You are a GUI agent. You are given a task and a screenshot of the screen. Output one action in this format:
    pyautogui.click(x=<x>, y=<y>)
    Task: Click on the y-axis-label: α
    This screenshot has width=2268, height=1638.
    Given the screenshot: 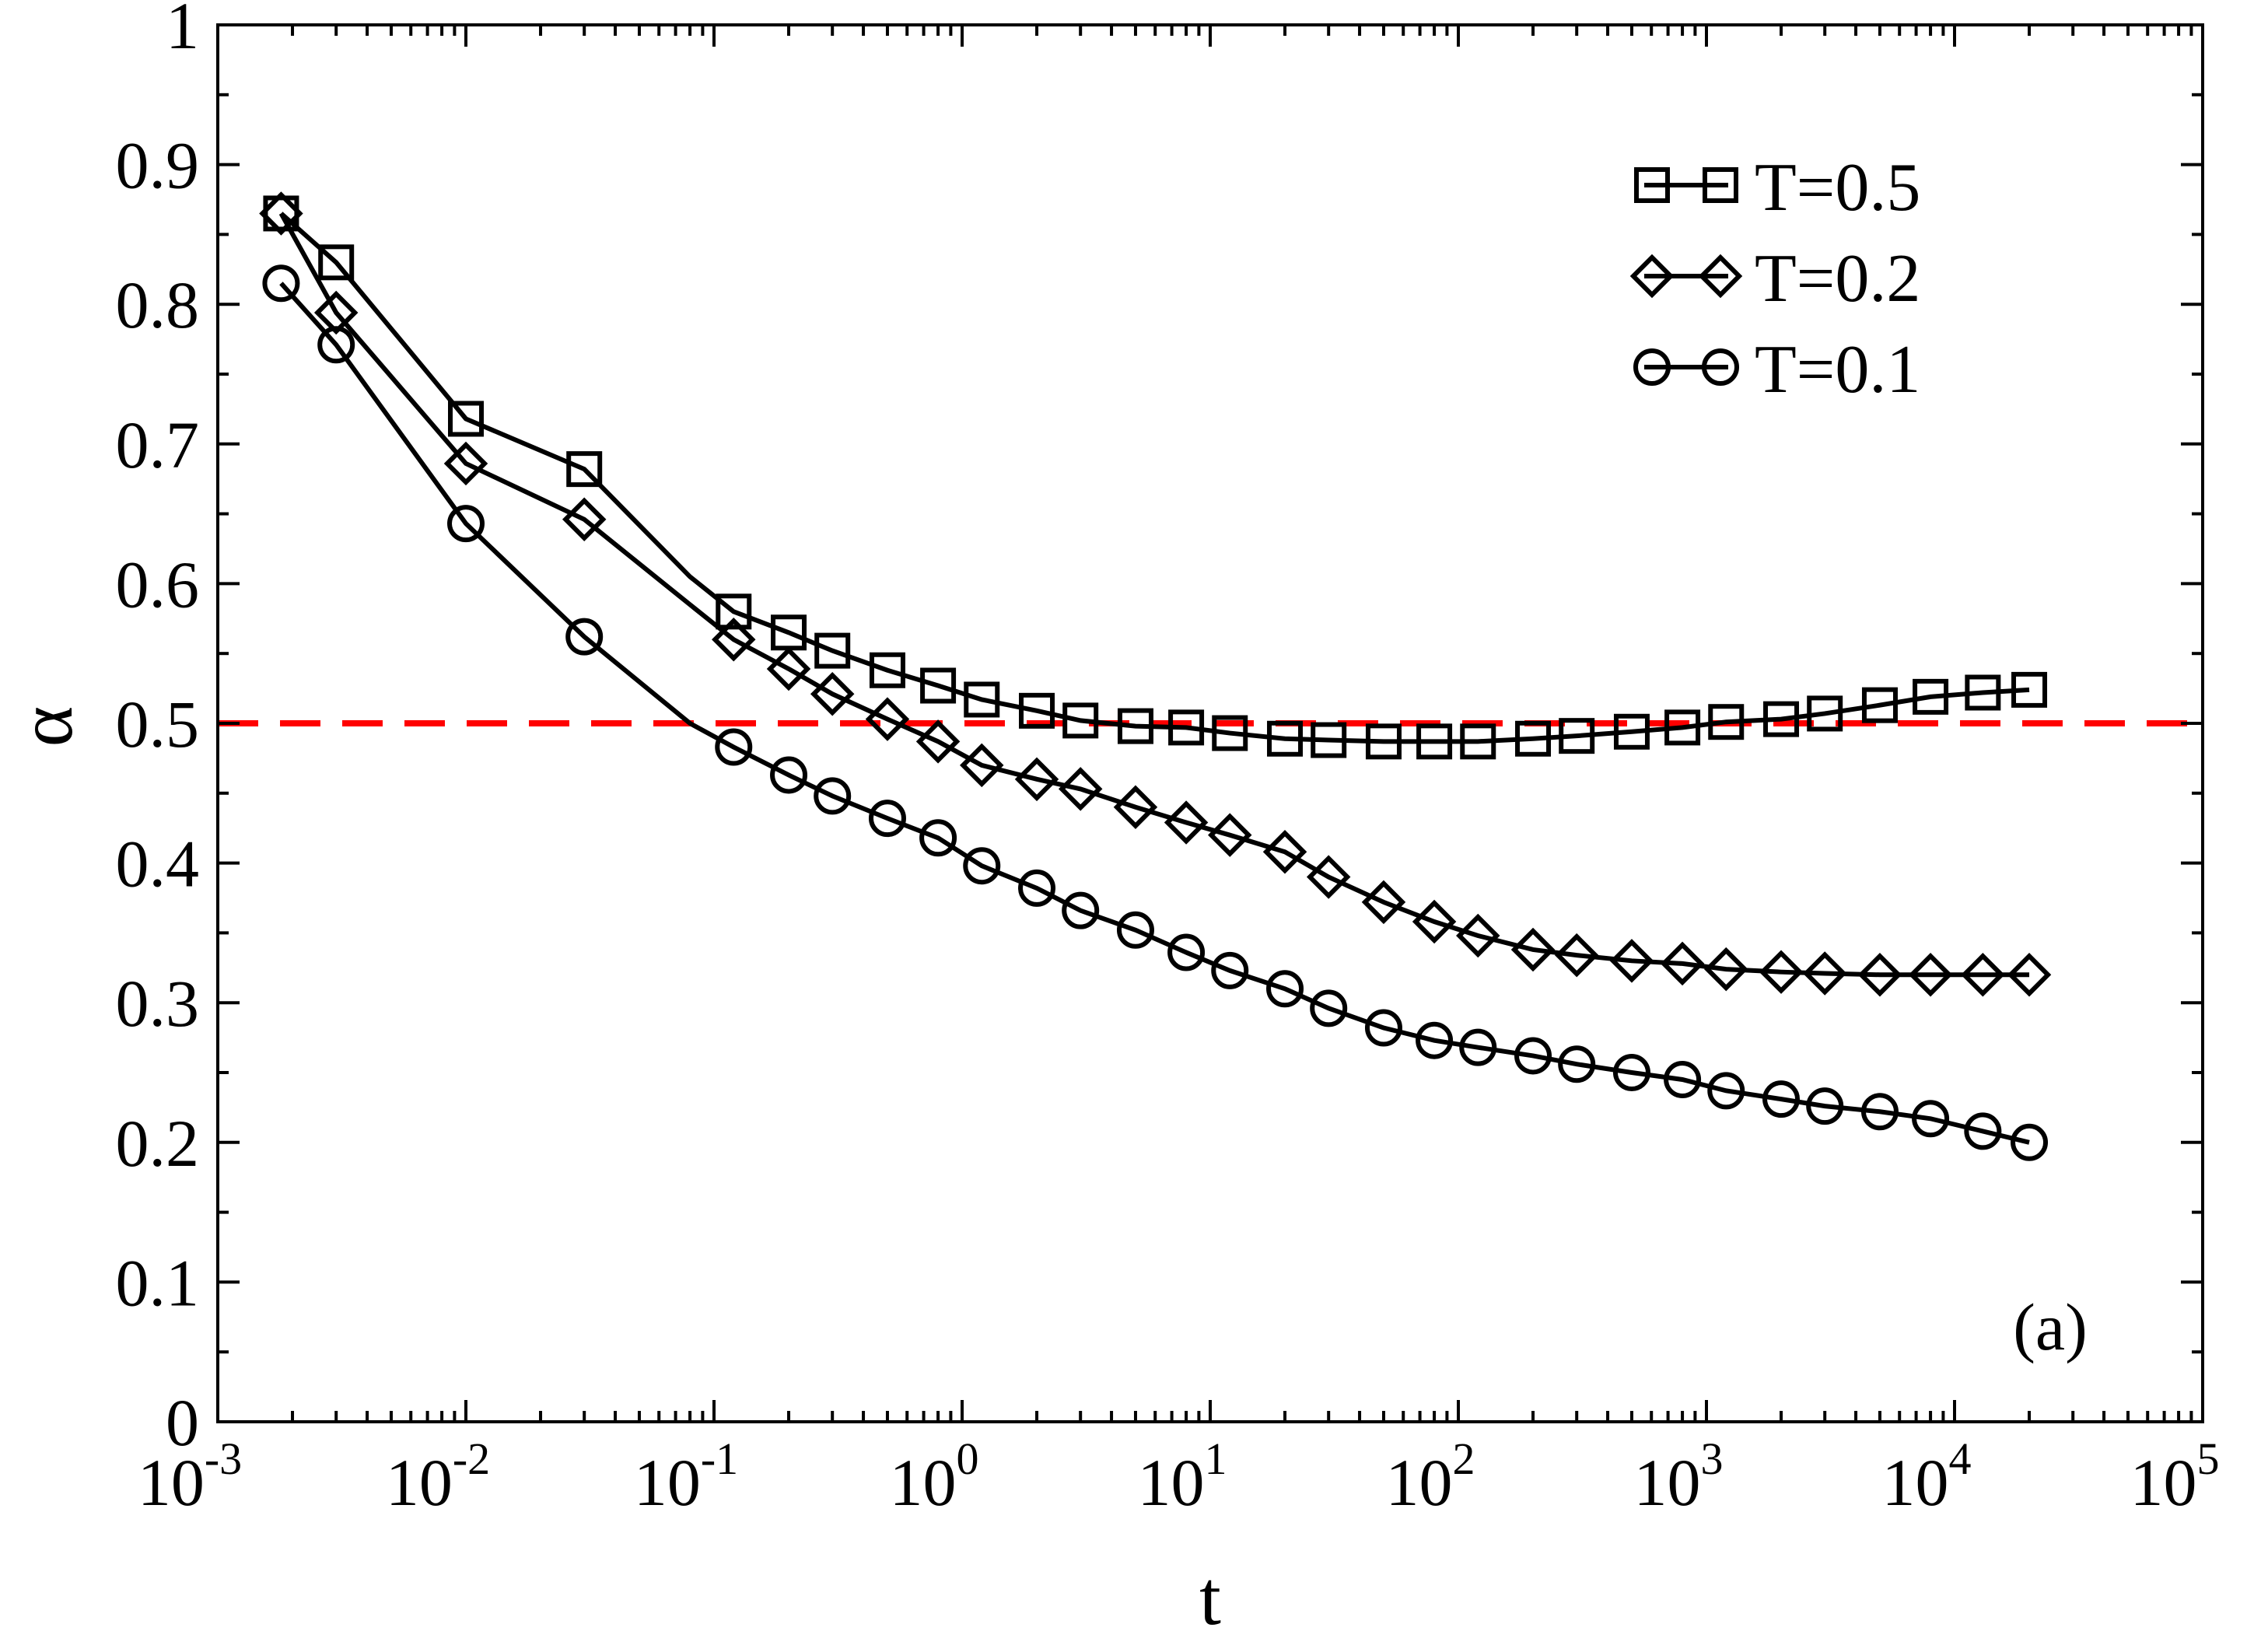 What is the action you would take?
    pyautogui.click(x=46, y=727)
    